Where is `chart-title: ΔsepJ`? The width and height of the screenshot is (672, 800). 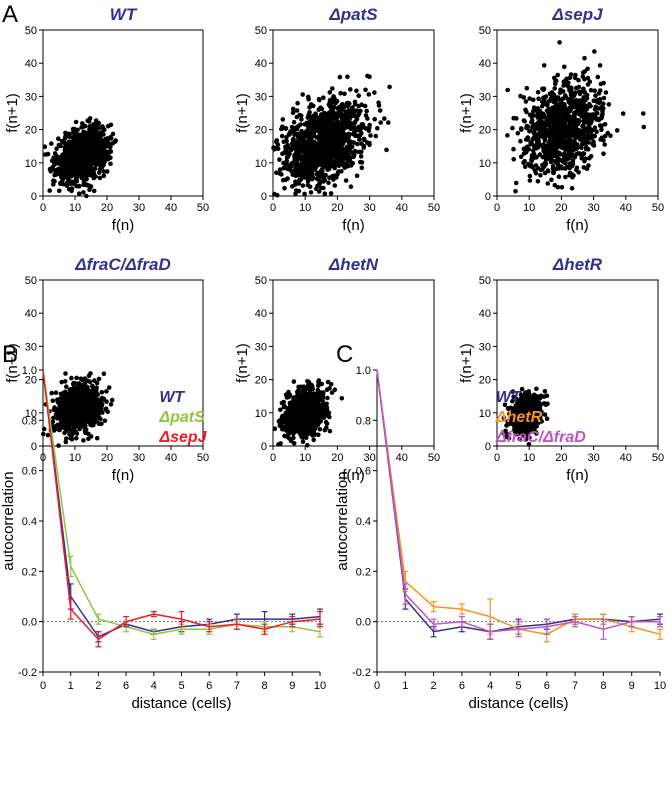
chart-title: ΔsepJ is located at coordinates (577, 14).